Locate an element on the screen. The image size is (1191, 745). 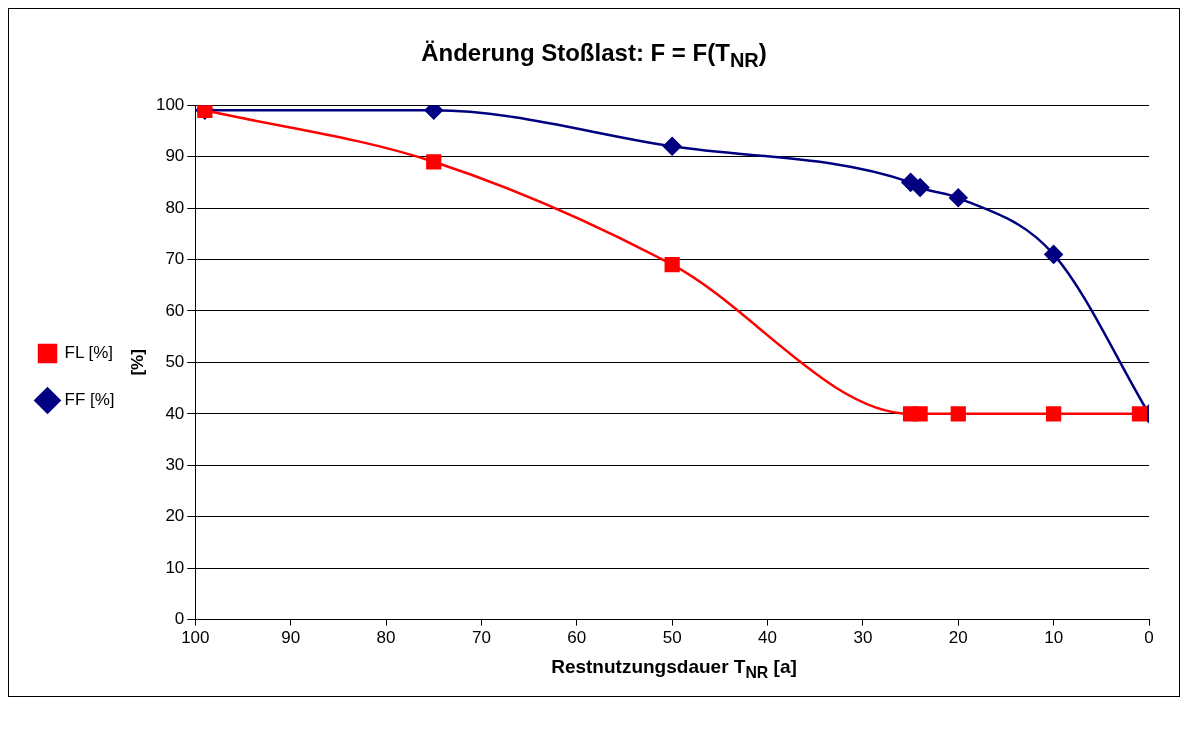
y-tick-label: 40 is located at coordinates (175, 413).